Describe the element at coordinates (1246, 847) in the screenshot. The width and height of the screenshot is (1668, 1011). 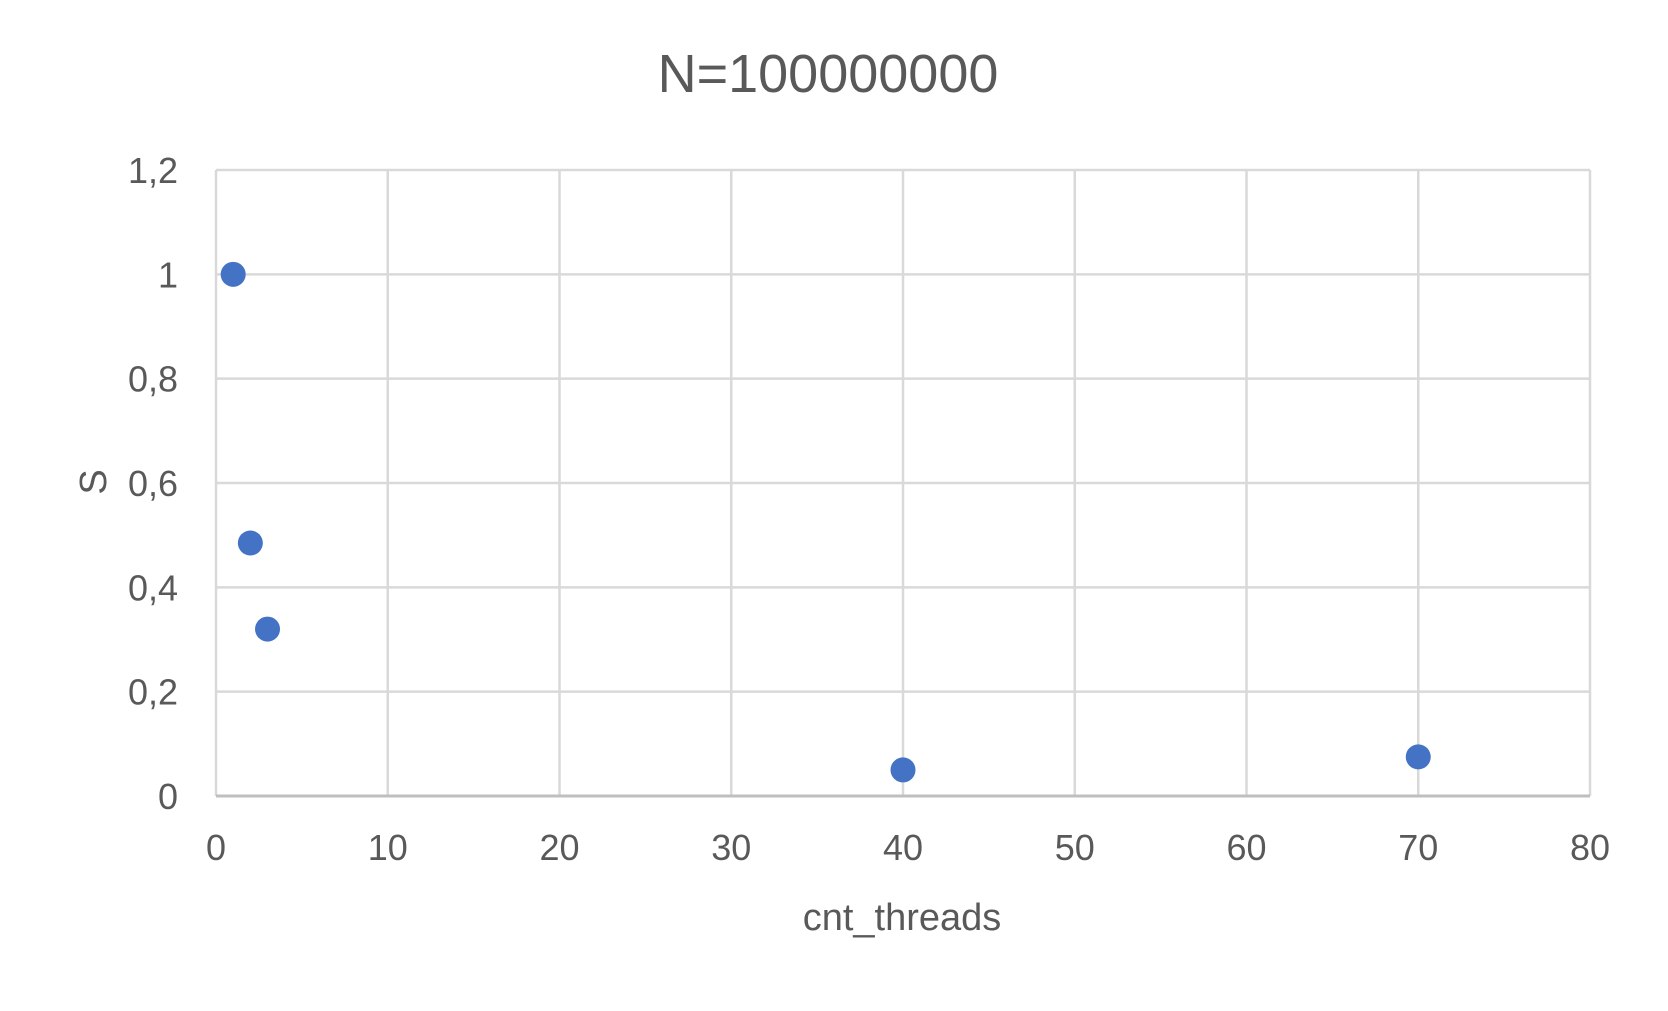
I see `x-tick-label: 60` at that location.